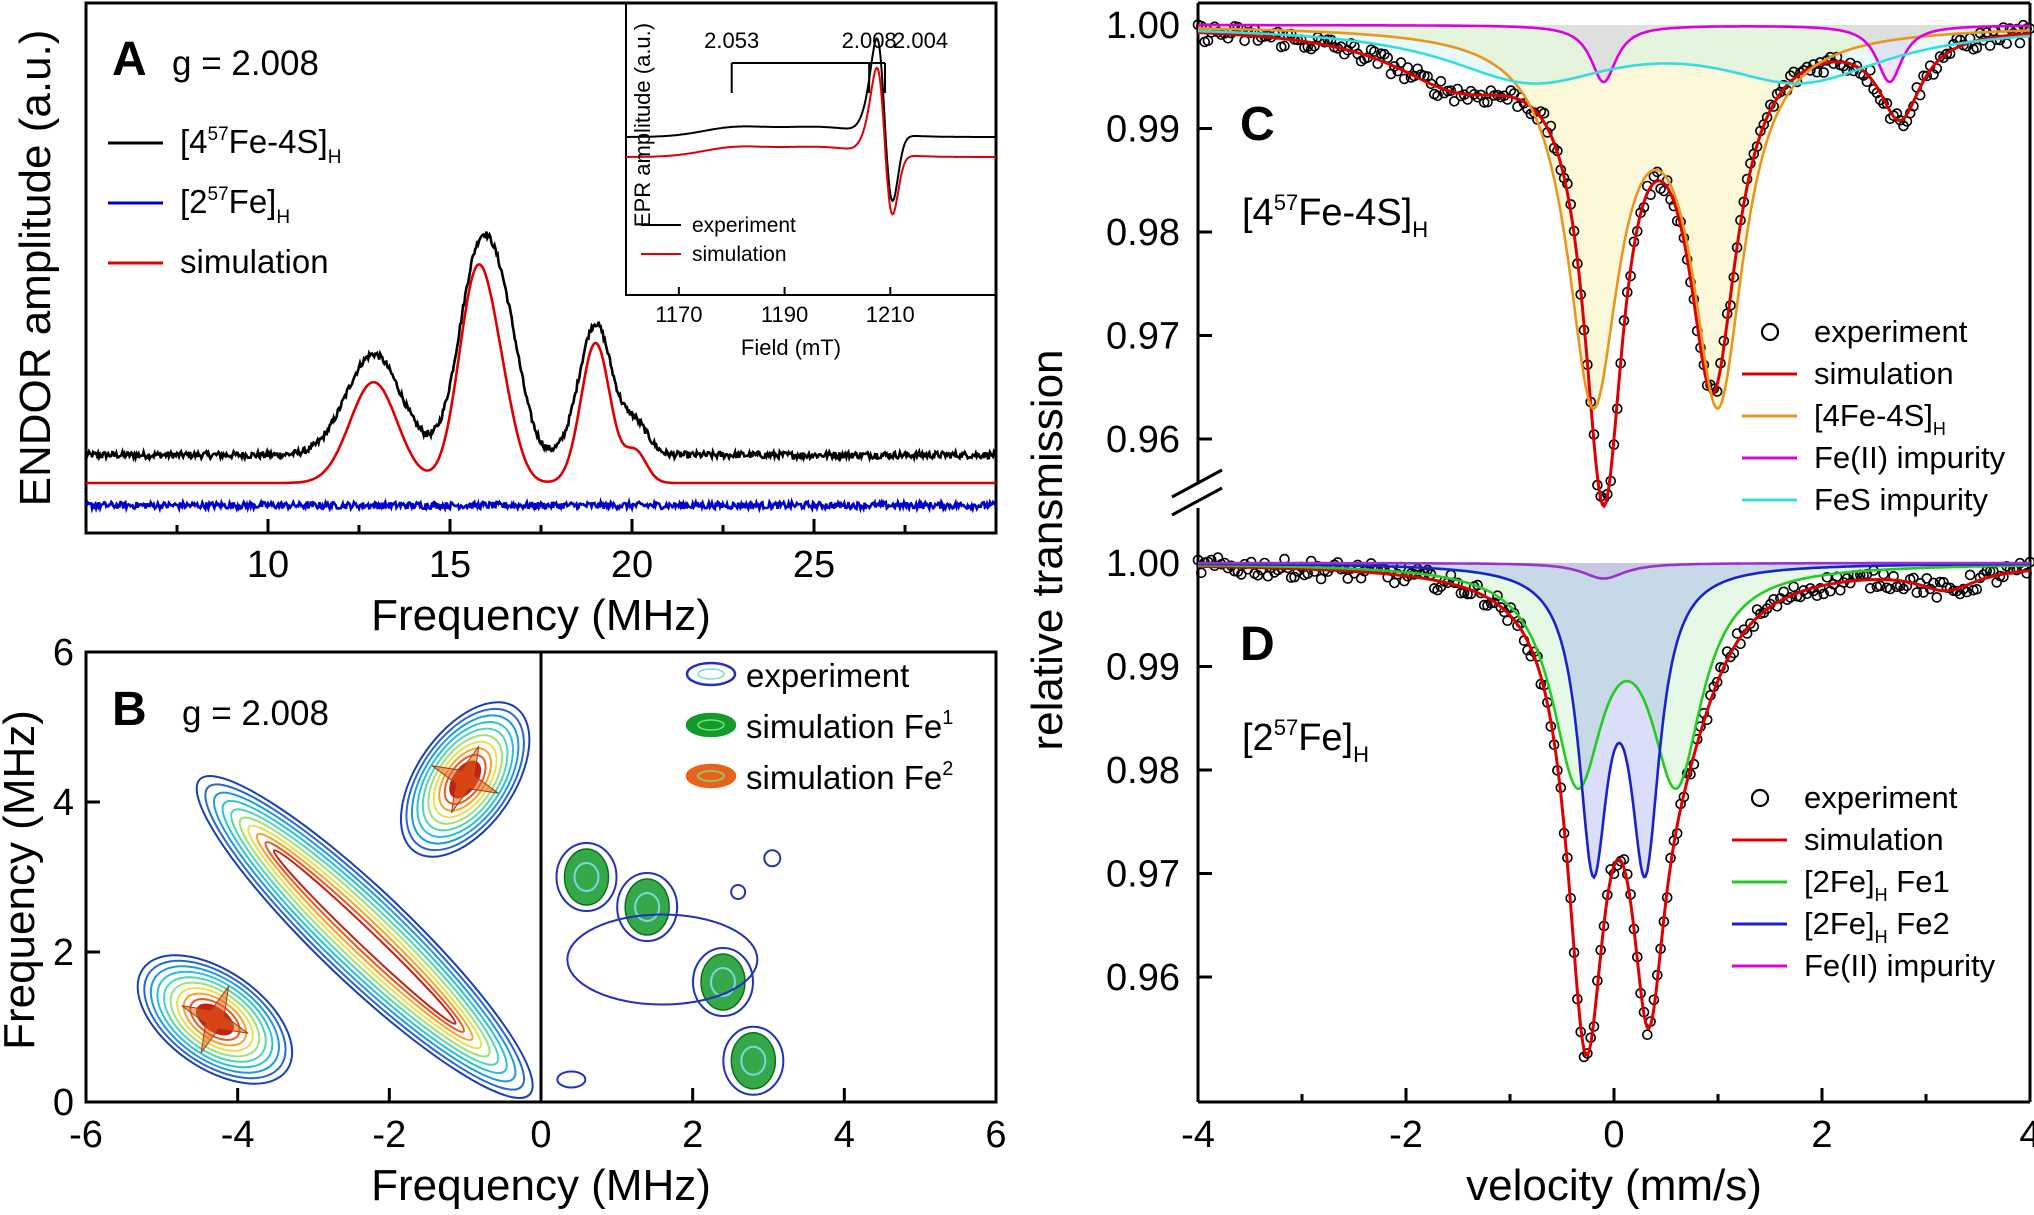  Describe the element at coordinates (662, 959) in the screenshot. I see `experiment-contour-broad` at that location.